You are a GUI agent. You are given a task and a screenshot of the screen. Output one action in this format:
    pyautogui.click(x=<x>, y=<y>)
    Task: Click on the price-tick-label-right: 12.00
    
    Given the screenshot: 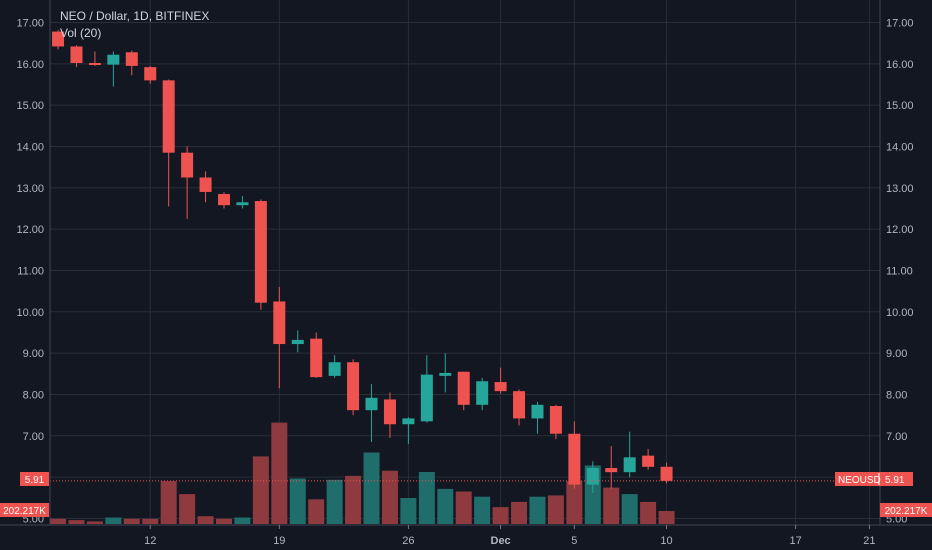 What is the action you would take?
    pyautogui.click(x=900, y=230)
    